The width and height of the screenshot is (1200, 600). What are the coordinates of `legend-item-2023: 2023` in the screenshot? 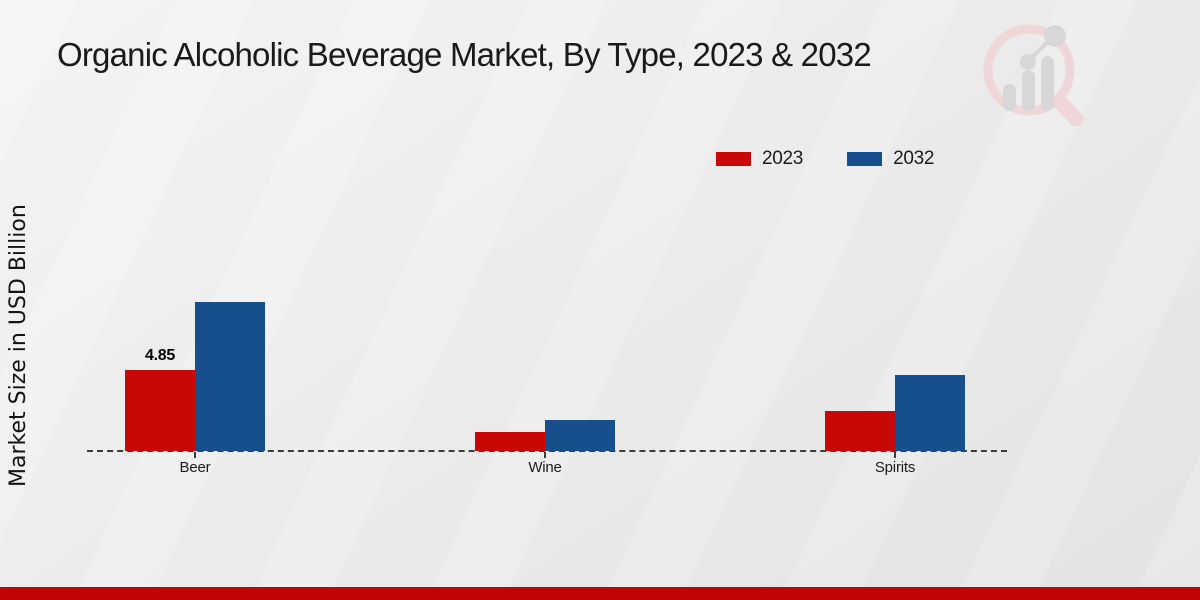 It's located at (759, 159).